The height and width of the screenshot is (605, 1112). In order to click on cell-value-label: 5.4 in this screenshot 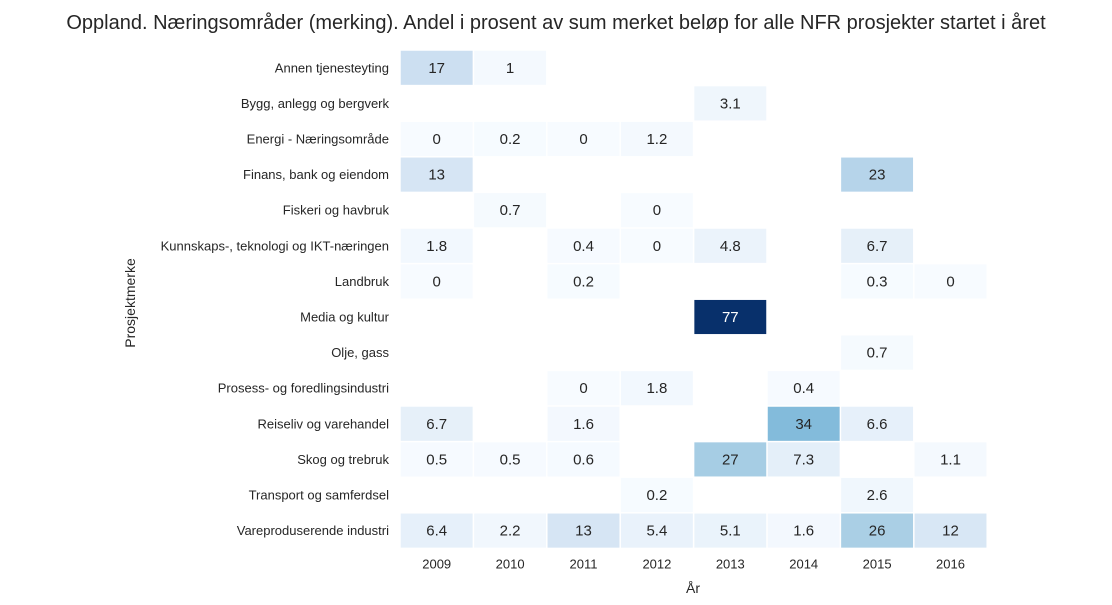, I will do `click(656, 531)`.